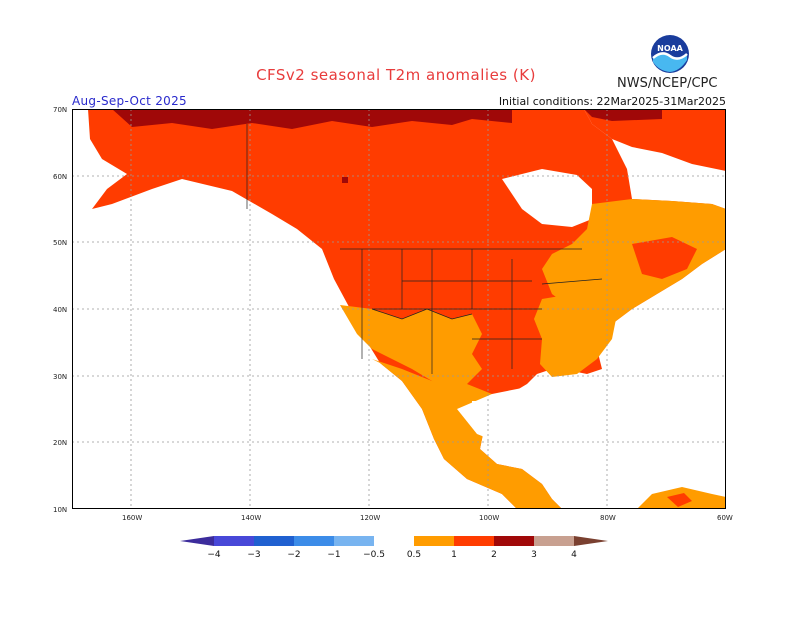 Image resolution: width=800 pixels, height=618 pixels. I want to click on noaa-logo-icon: NOAA, so click(670, 54).